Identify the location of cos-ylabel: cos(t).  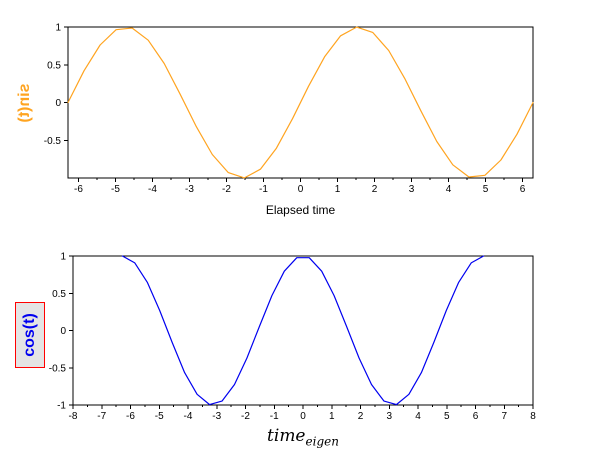
(29, 335).